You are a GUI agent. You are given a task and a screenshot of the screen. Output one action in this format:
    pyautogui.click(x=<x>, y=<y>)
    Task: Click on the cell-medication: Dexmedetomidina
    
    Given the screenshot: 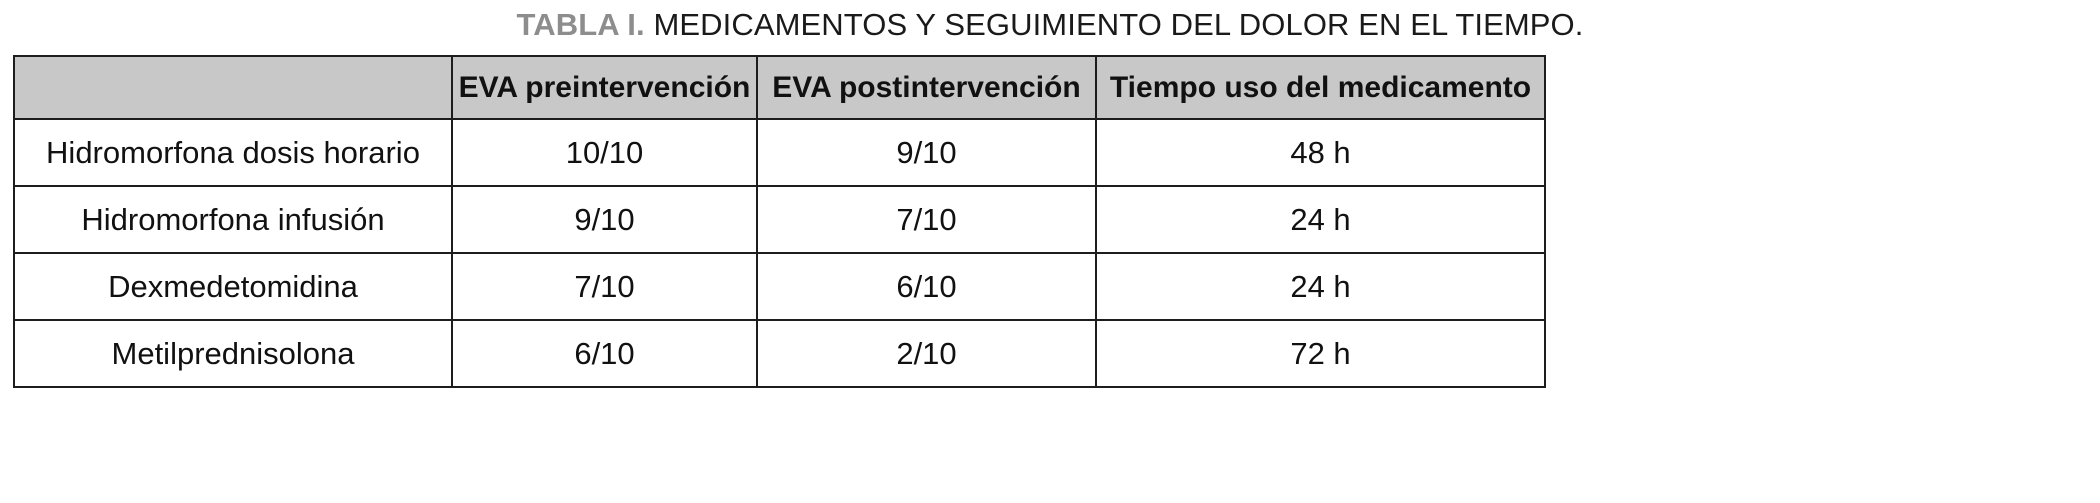 What is the action you would take?
    pyautogui.click(x=233, y=286)
    